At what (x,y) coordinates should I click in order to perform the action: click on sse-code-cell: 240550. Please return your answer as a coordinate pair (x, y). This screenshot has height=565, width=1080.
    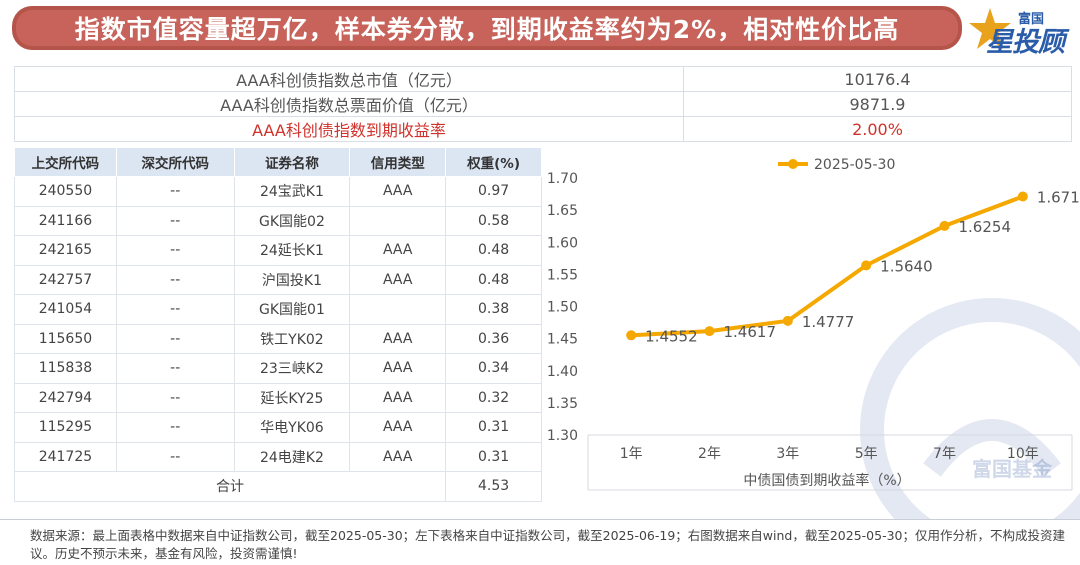
    Looking at the image, I should click on (65, 191).